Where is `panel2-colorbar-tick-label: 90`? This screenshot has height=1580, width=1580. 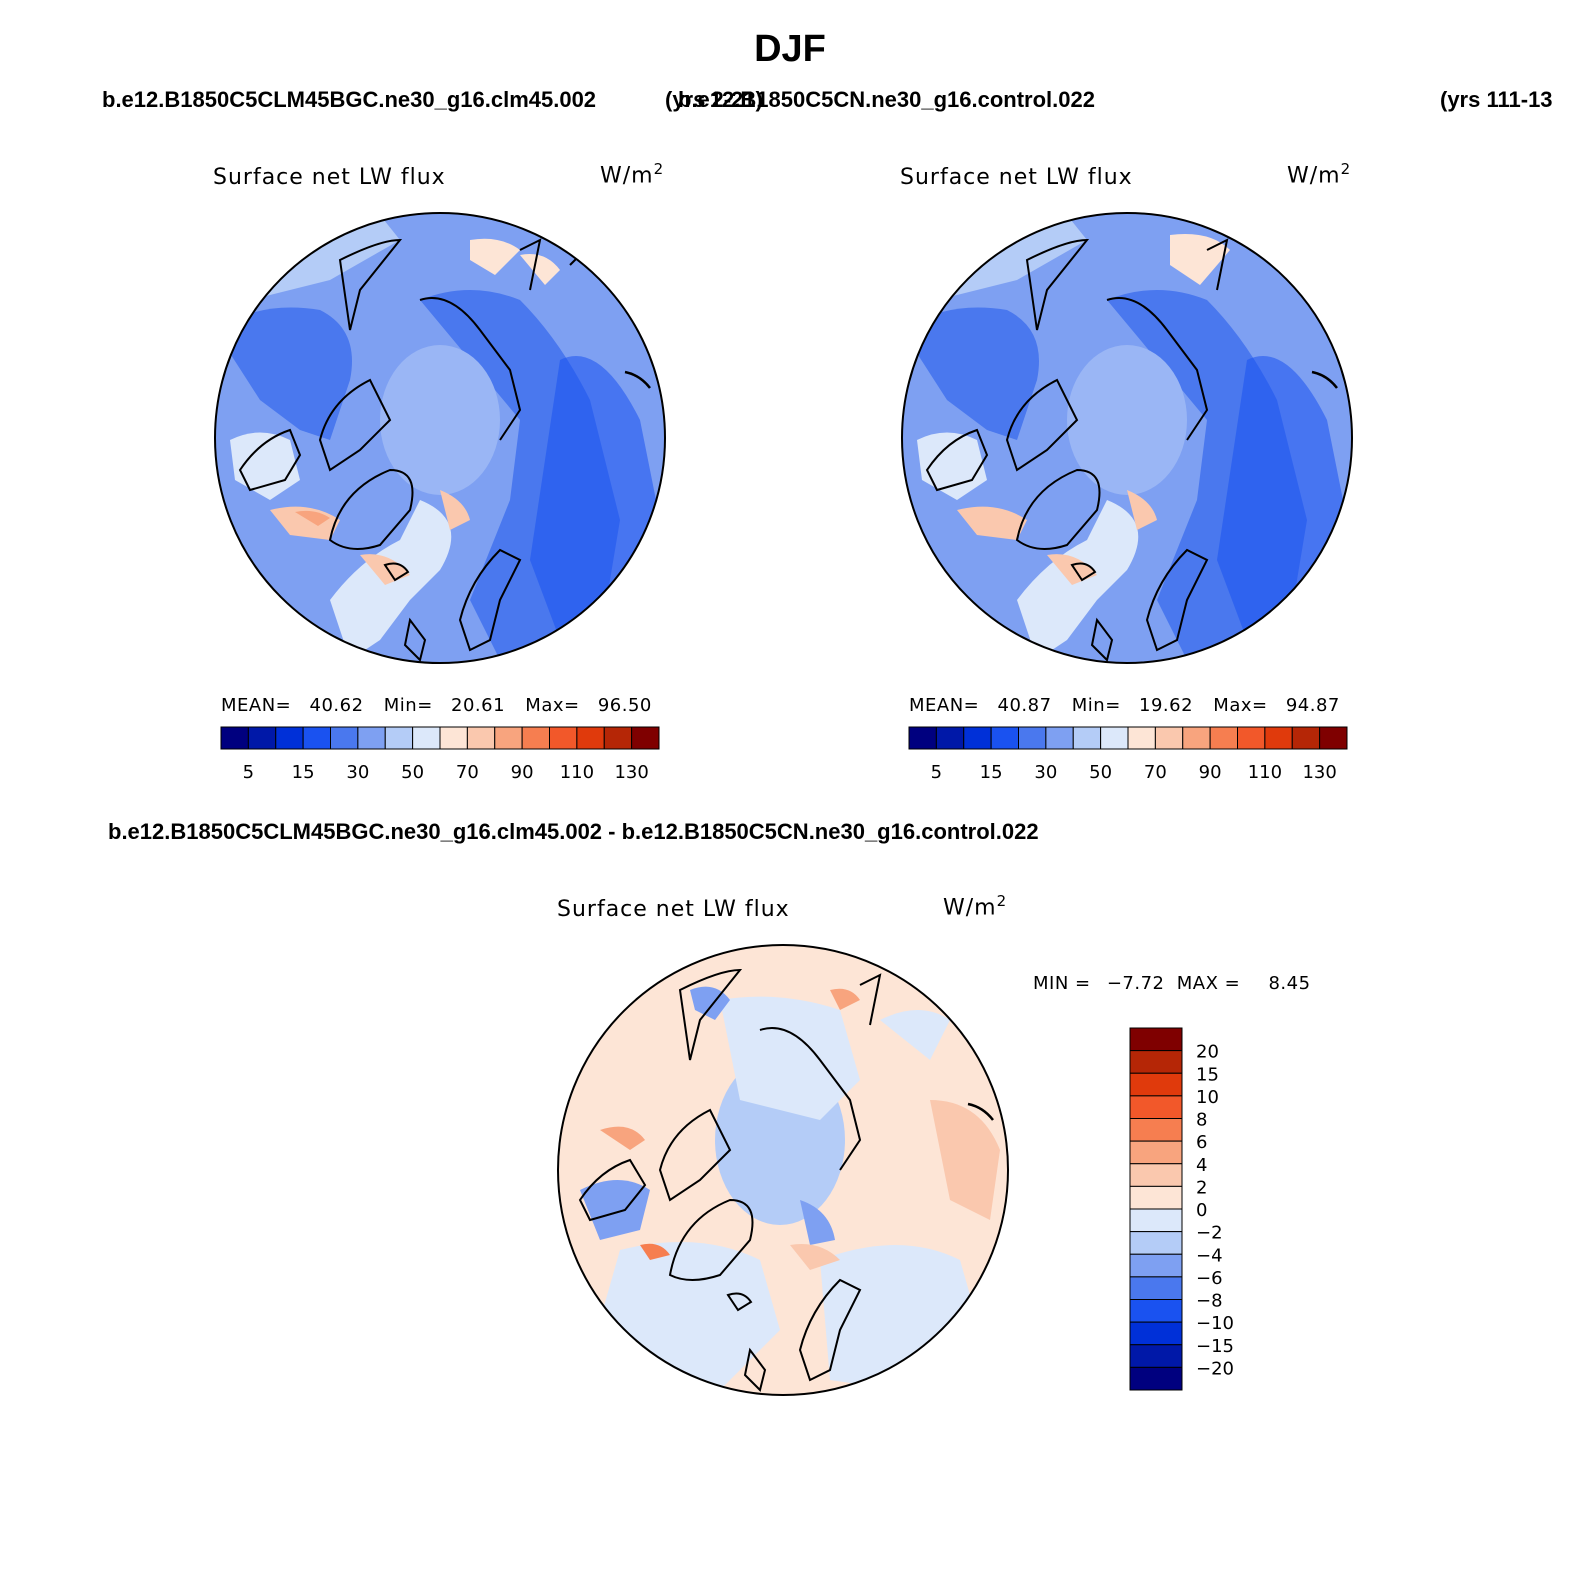 panel2-colorbar-tick-label: 90 is located at coordinates (1210, 772).